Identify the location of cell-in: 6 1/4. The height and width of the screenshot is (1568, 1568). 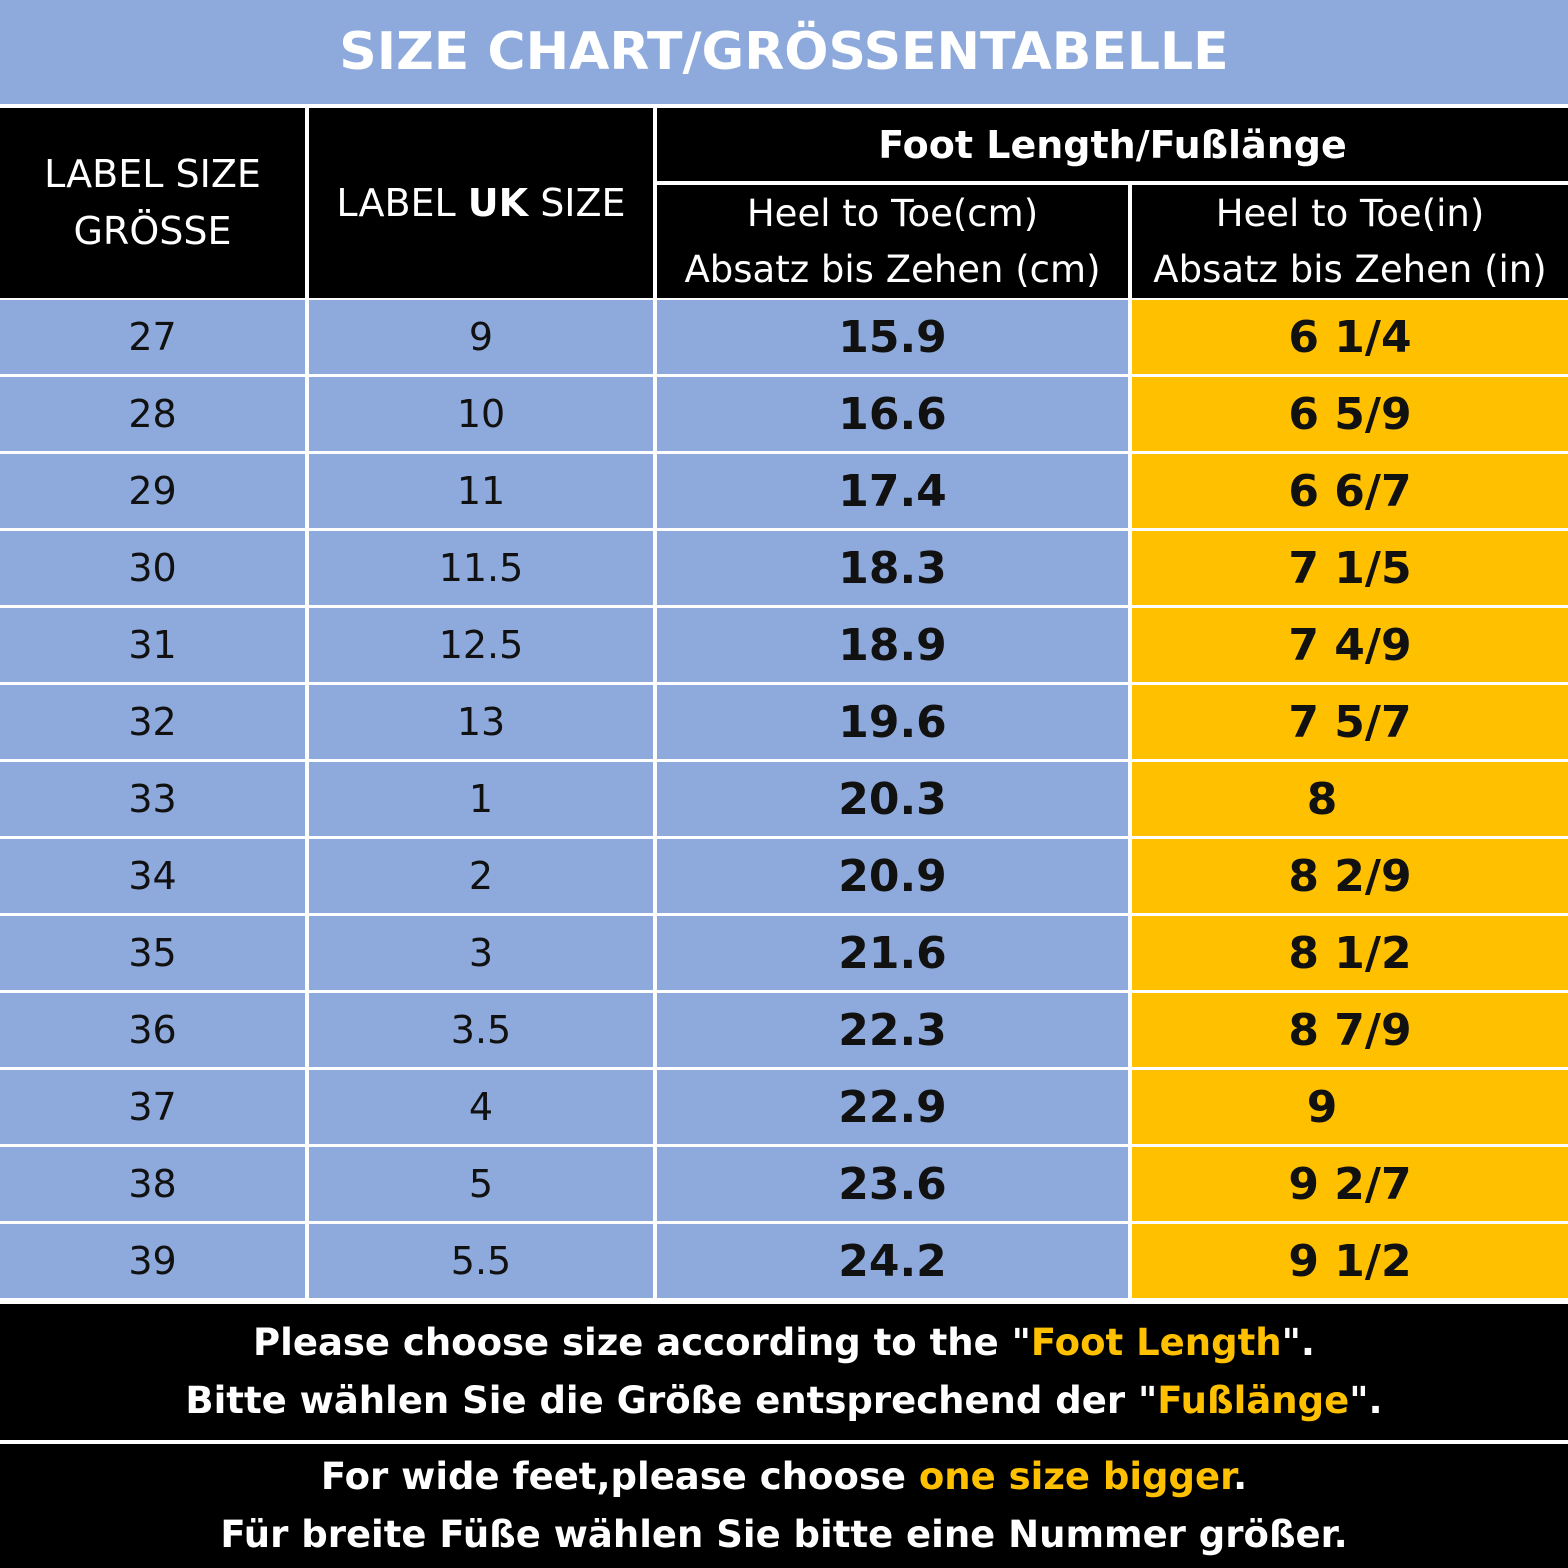
(1350, 337).